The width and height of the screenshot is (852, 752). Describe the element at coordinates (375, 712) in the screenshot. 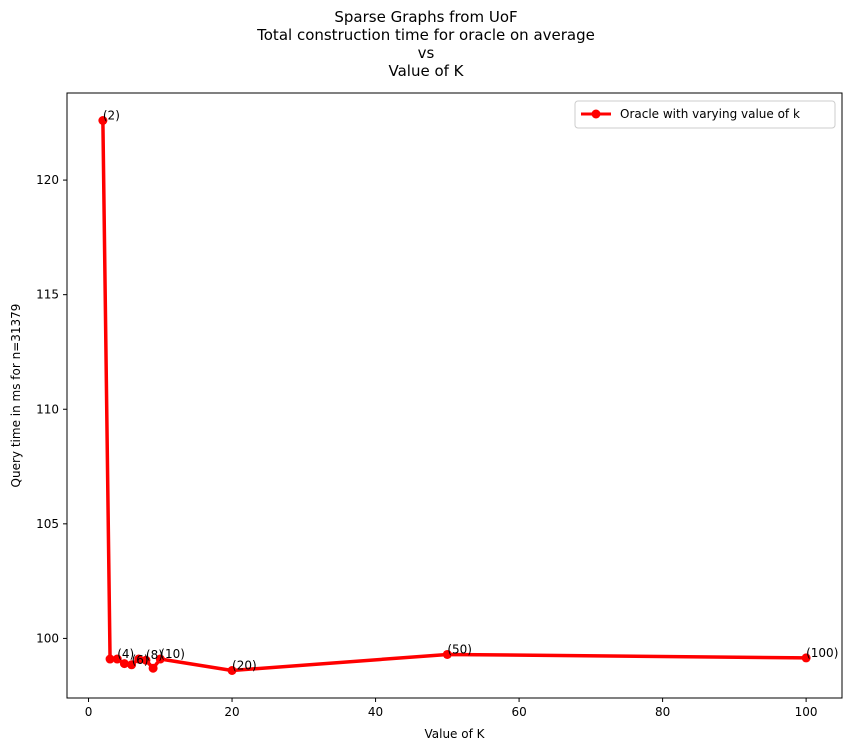

I see `x-tick-label: 40` at that location.